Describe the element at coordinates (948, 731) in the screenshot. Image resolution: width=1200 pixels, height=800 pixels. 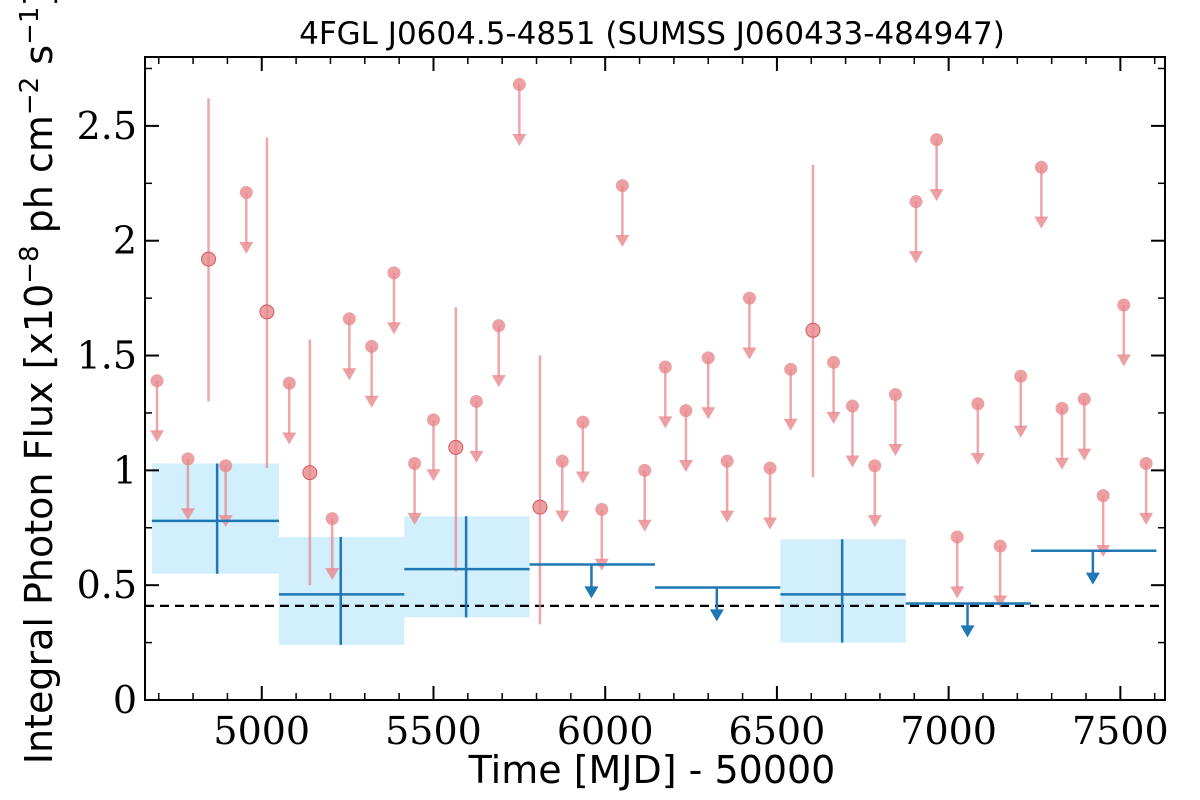
I see `x-tick-label: 7000` at that location.